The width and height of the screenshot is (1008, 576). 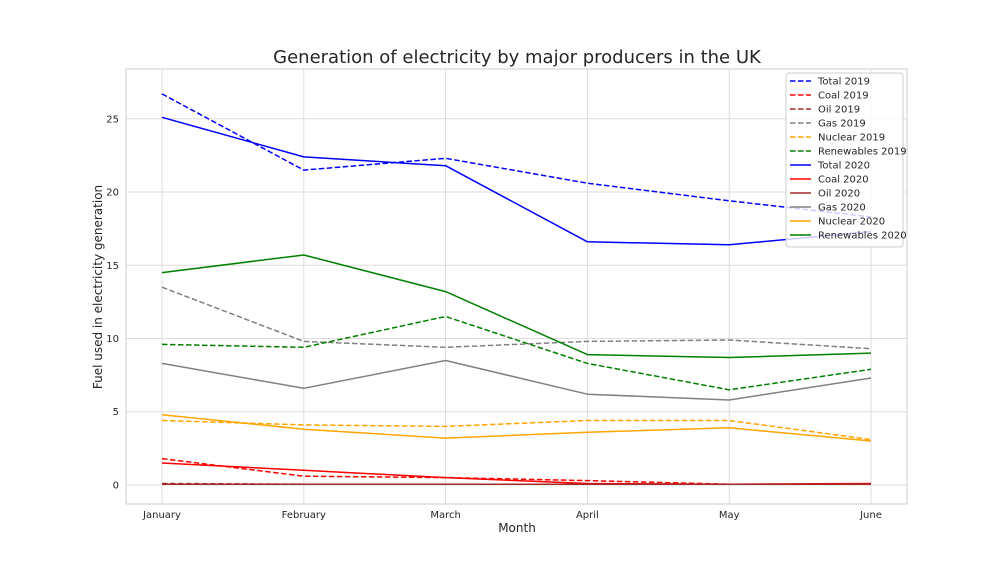 I want to click on series-line-renewables-2020, so click(x=516, y=306).